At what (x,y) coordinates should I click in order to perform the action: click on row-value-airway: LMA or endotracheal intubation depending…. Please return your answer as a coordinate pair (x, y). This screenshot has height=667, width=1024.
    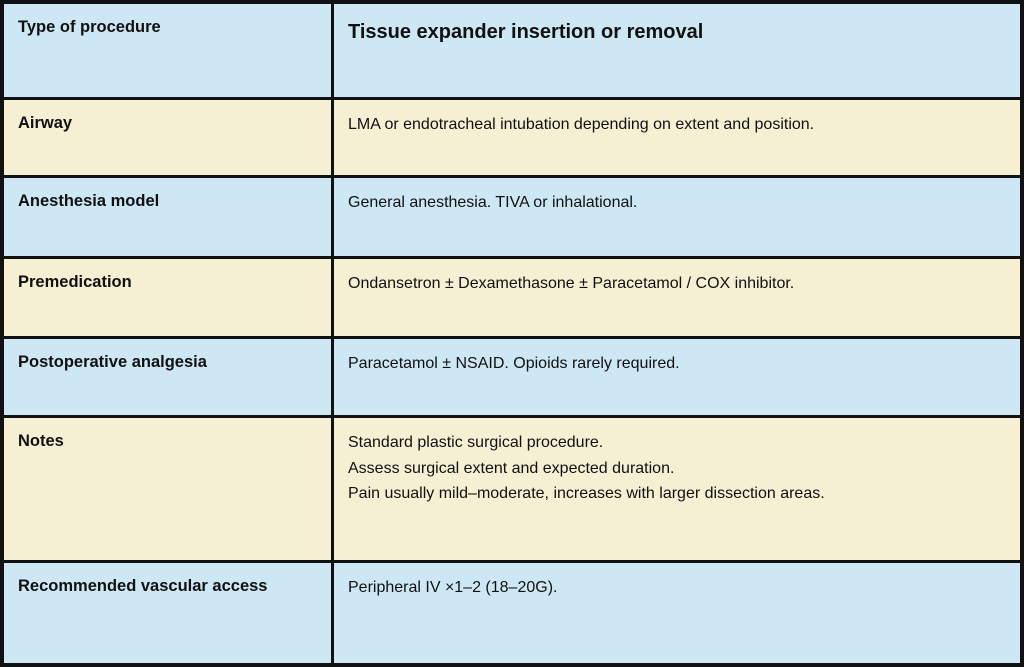
    Looking at the image, I should click on (677, 137).